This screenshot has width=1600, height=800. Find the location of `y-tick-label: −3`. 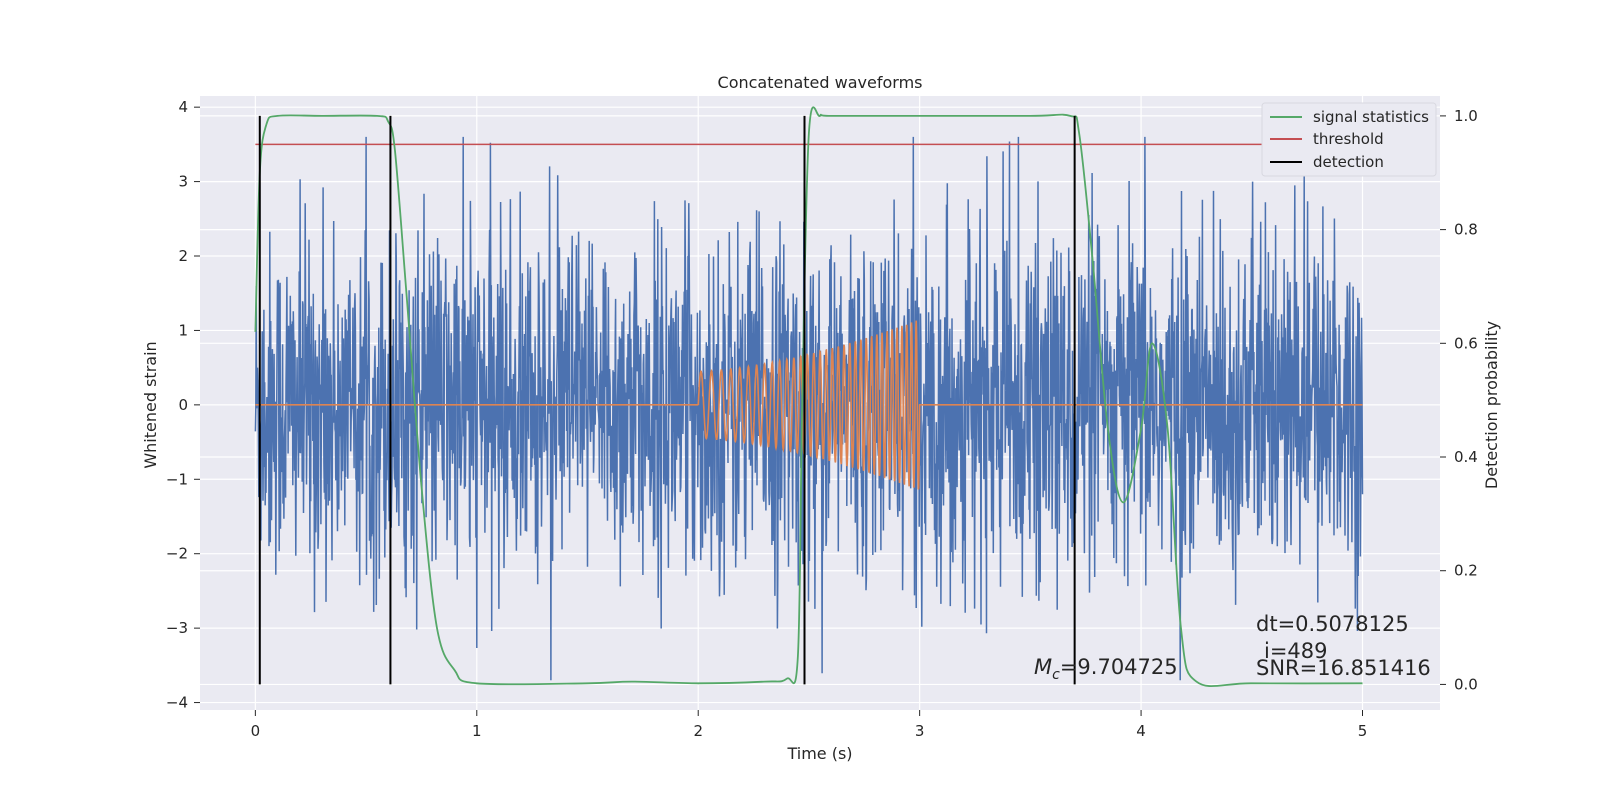

y-tick-label: −3 is located at coordinates (177, 628).